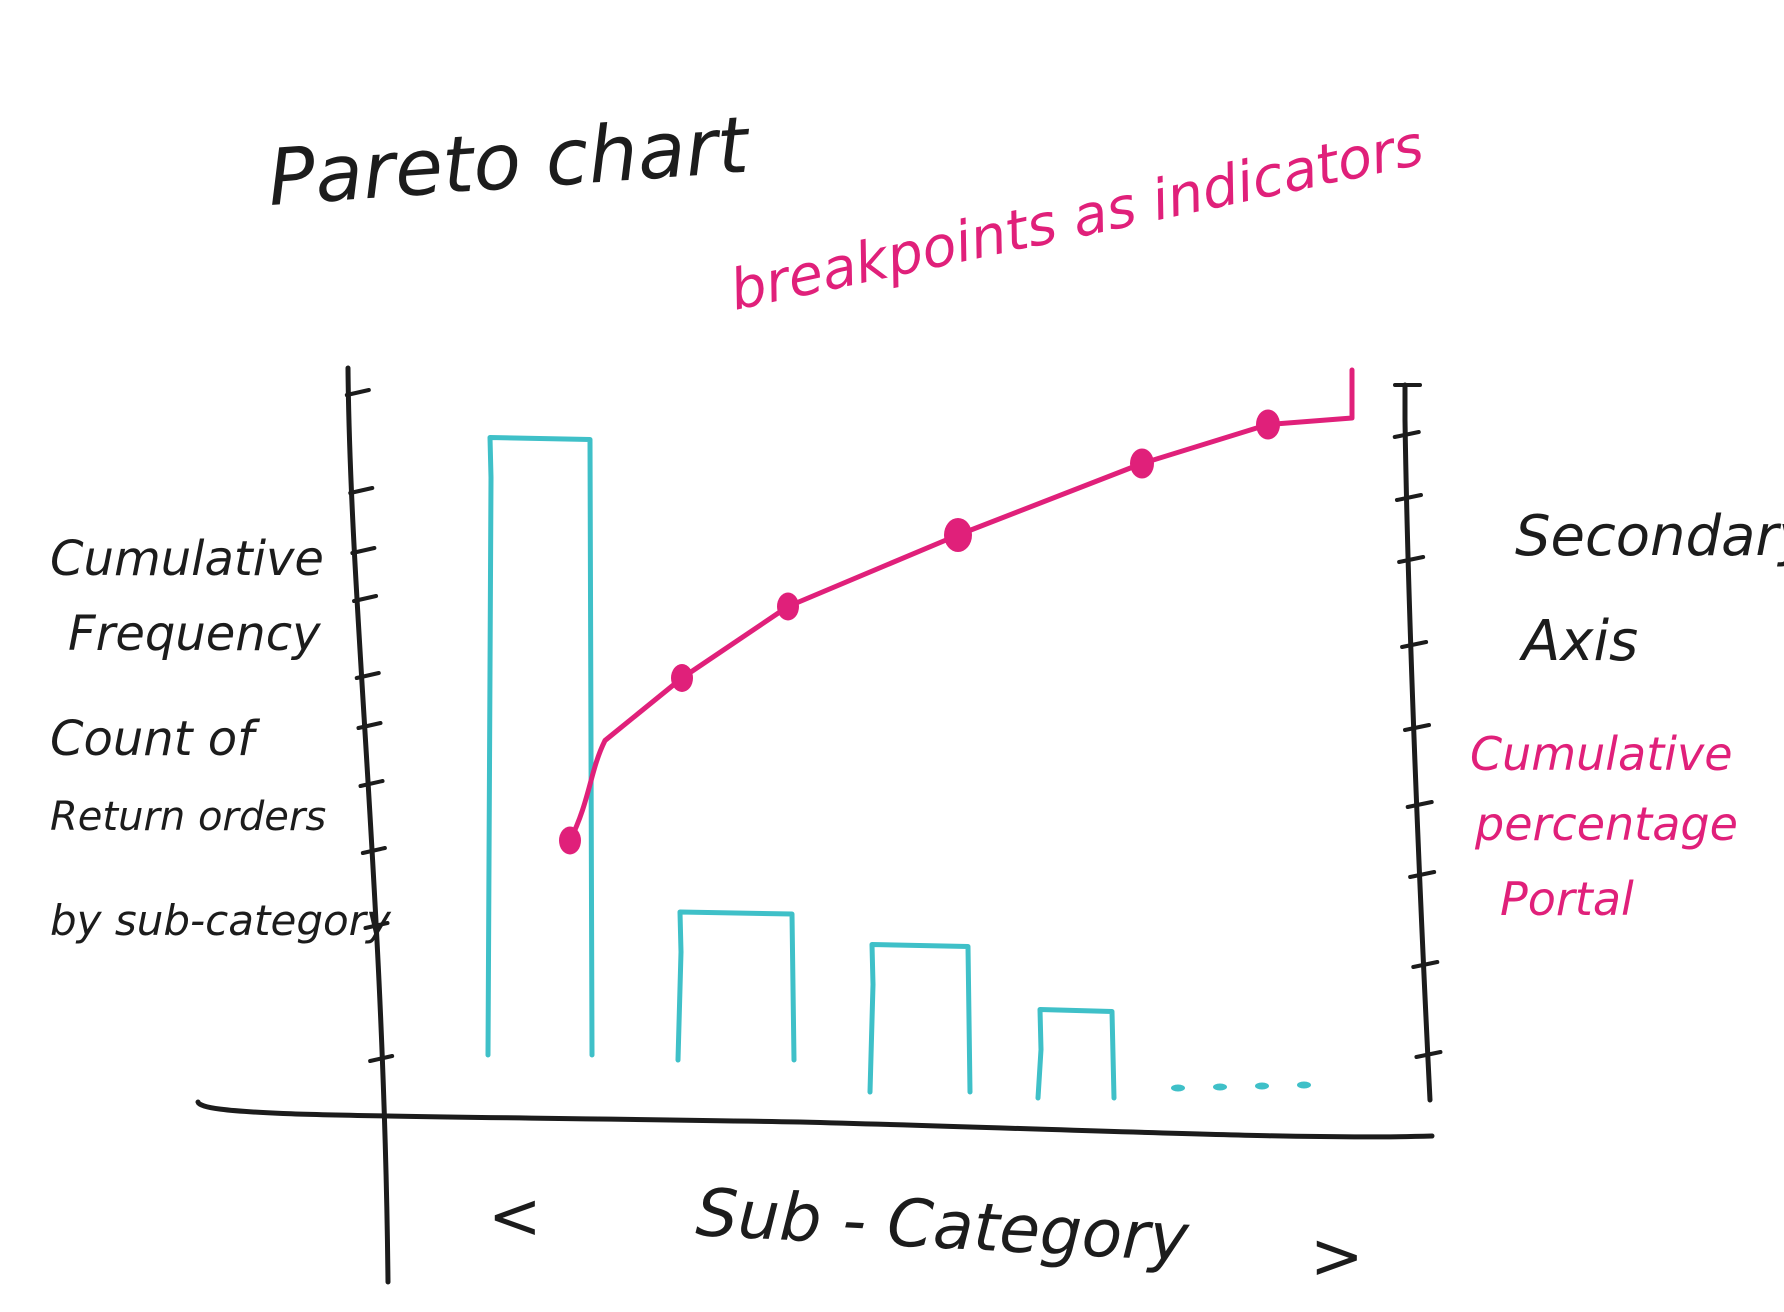 This screenshot has height=1312, width=1784. Describe the element at coordinates (509, 161) in the screenshot. I see `chart-title: Pareto chart` at that location.